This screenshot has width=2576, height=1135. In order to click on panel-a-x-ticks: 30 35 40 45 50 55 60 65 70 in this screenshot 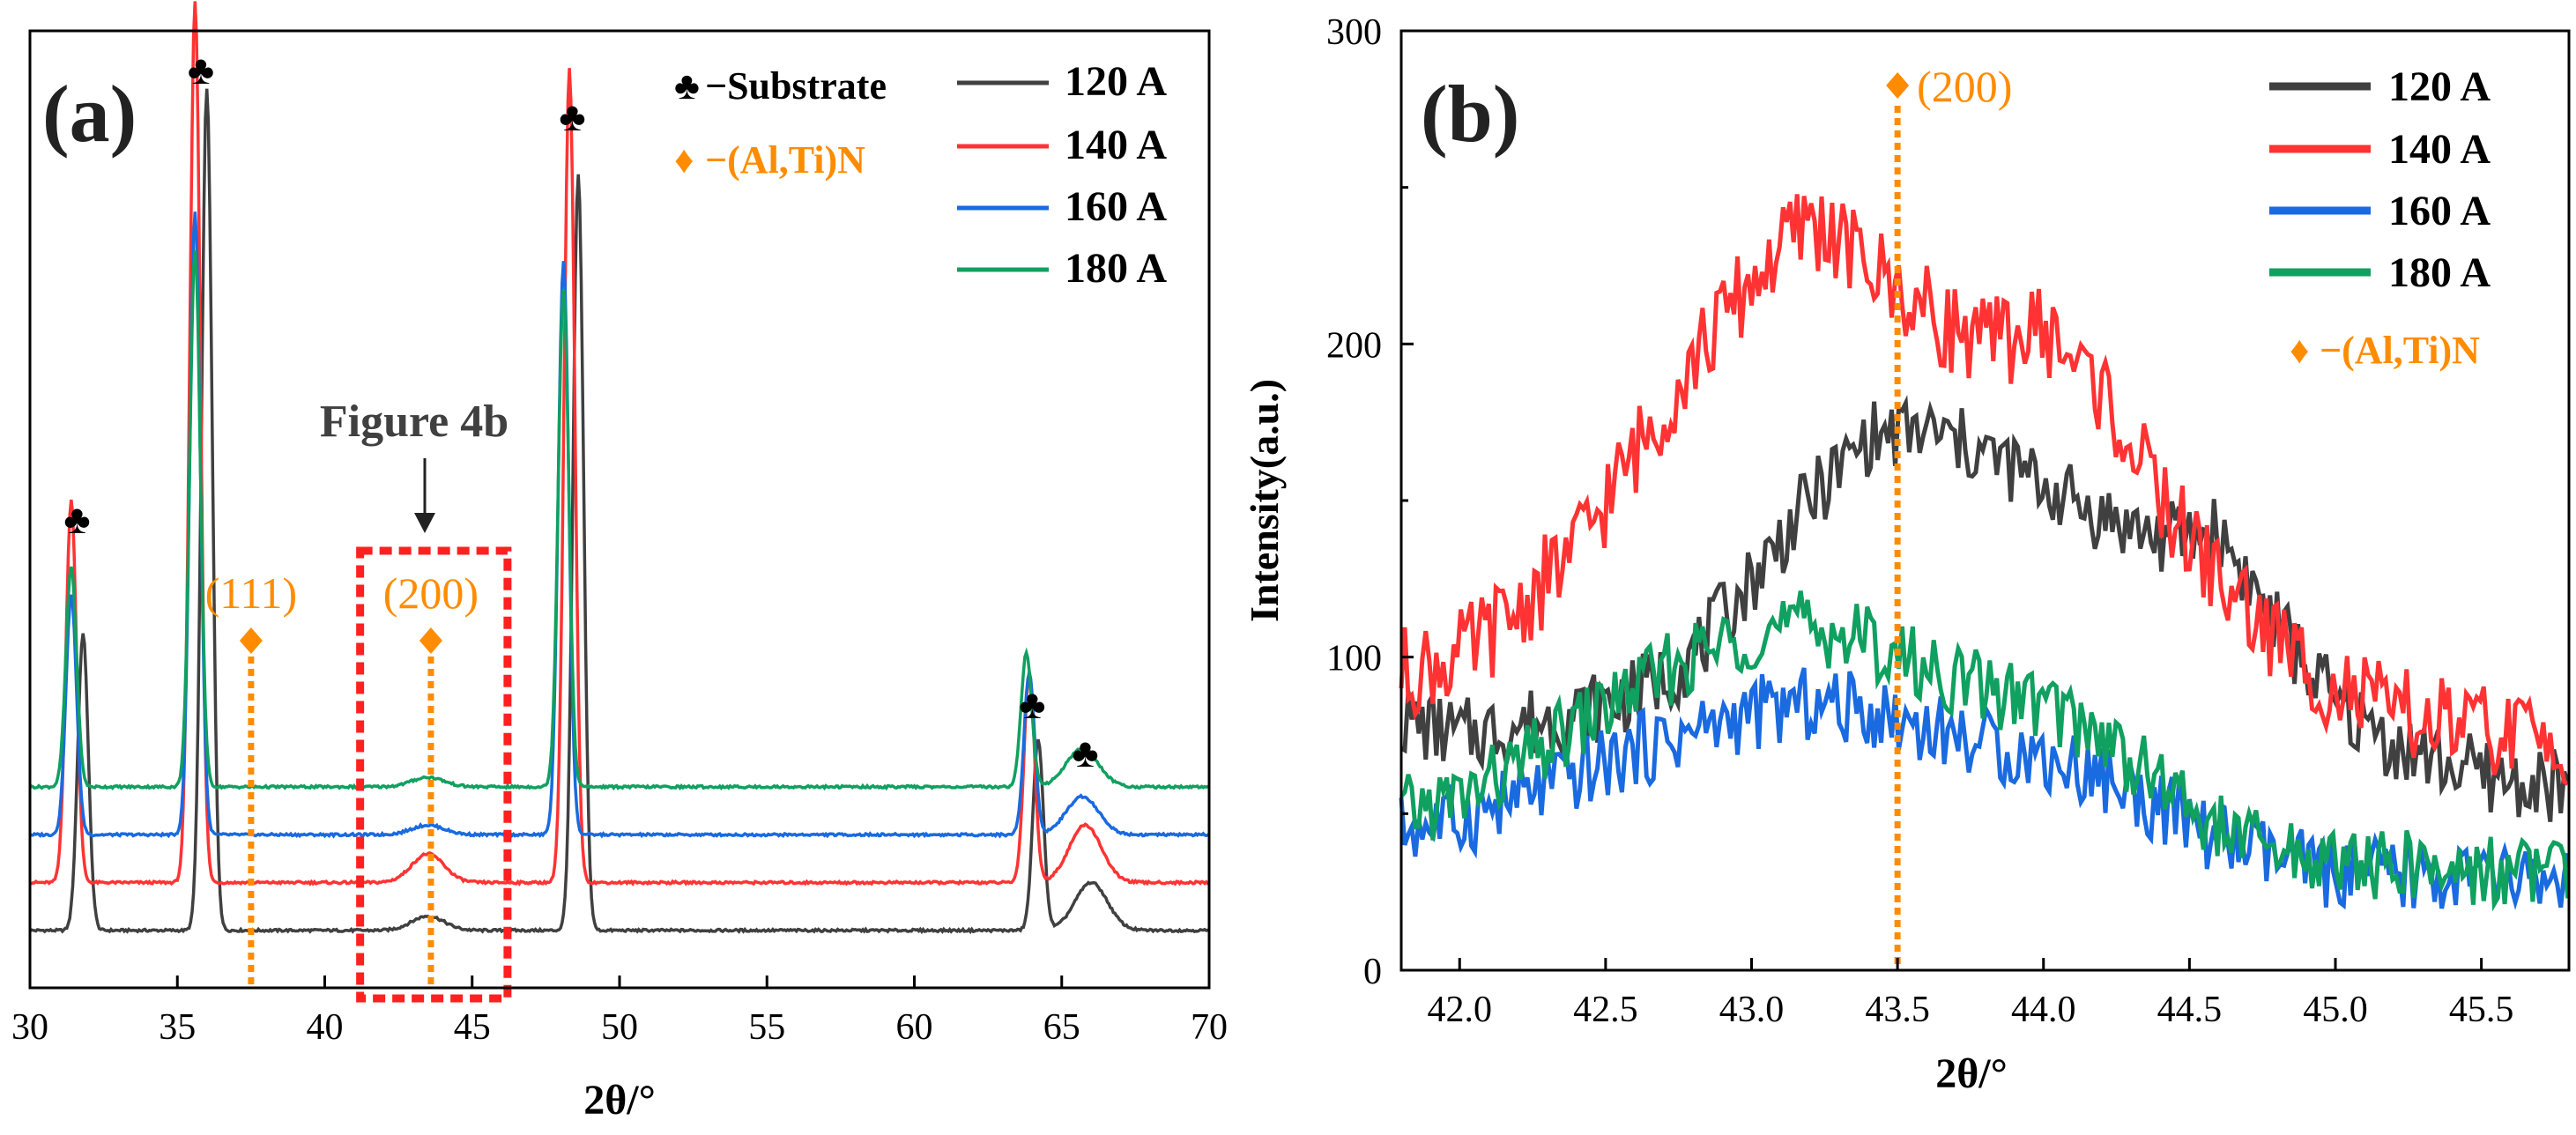, I will do `click(619, 1012)`.